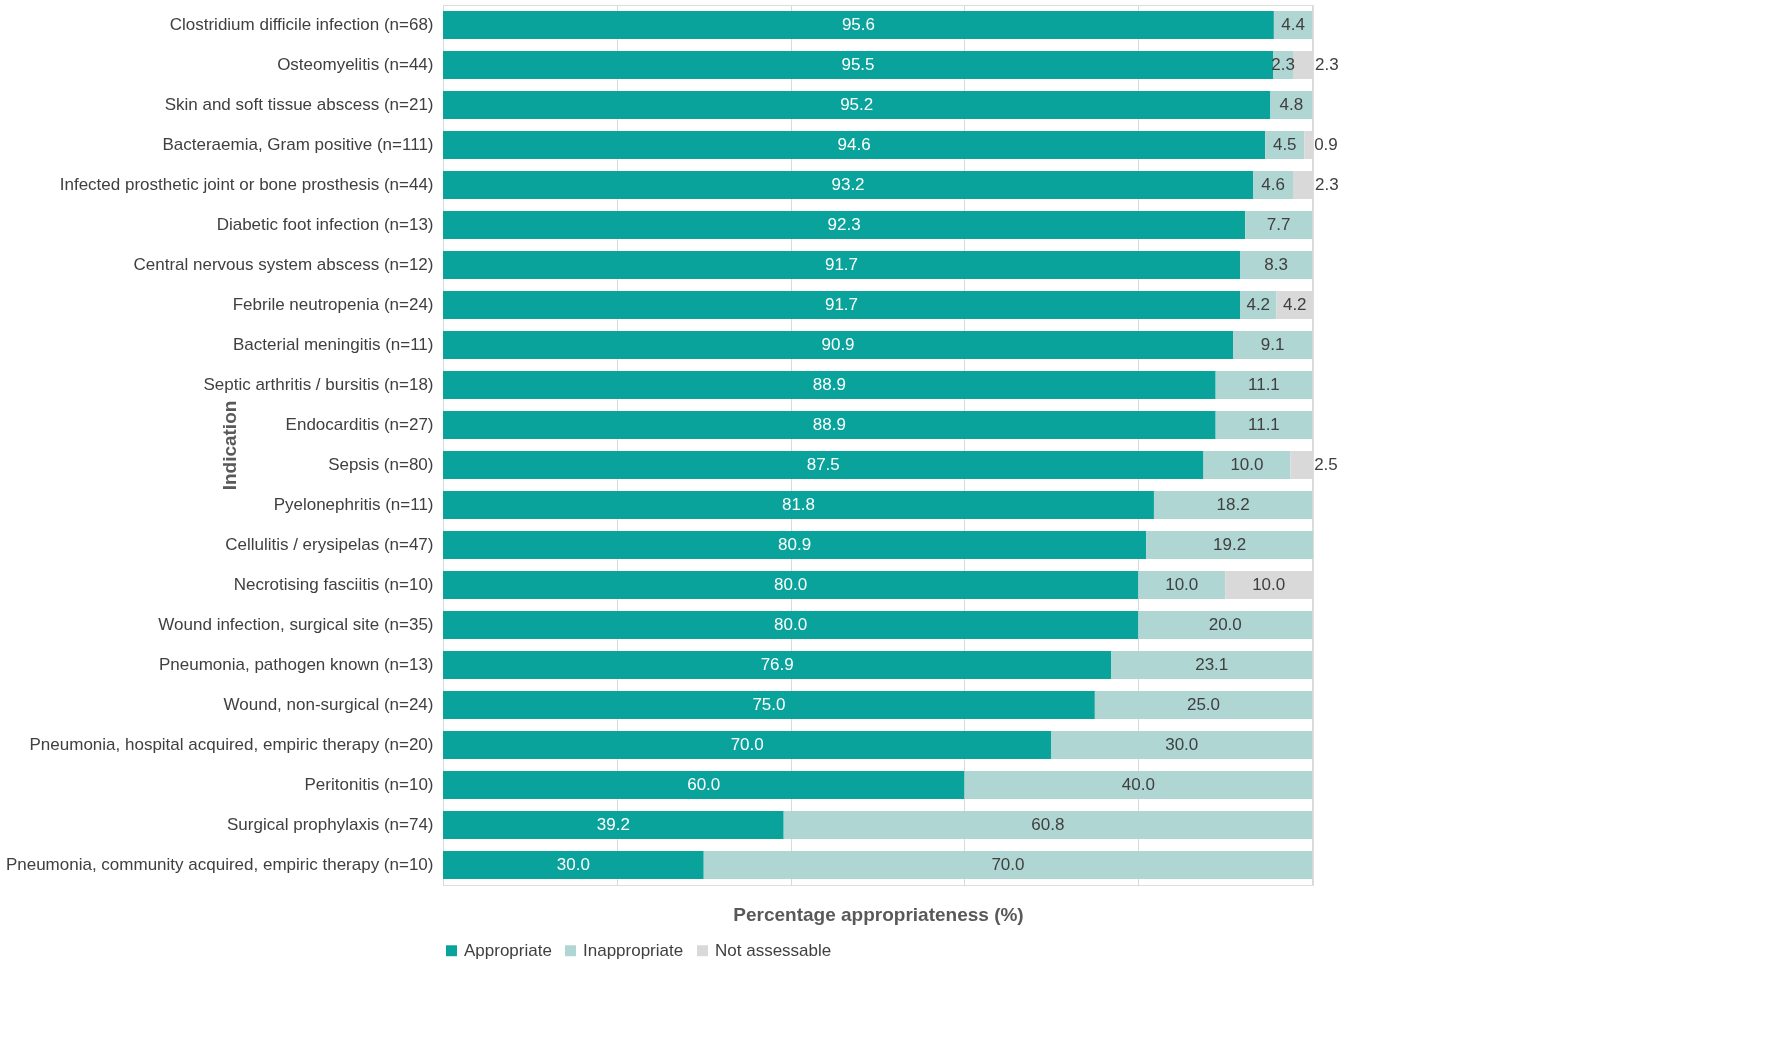 The height and width of the screenshot is (1059, 1771). What do you see at coordinates (333, 304) in the screenshot?
I see `y-tick-label: Febrile neutropenia (n=24)` at bounding box center [333, 304].